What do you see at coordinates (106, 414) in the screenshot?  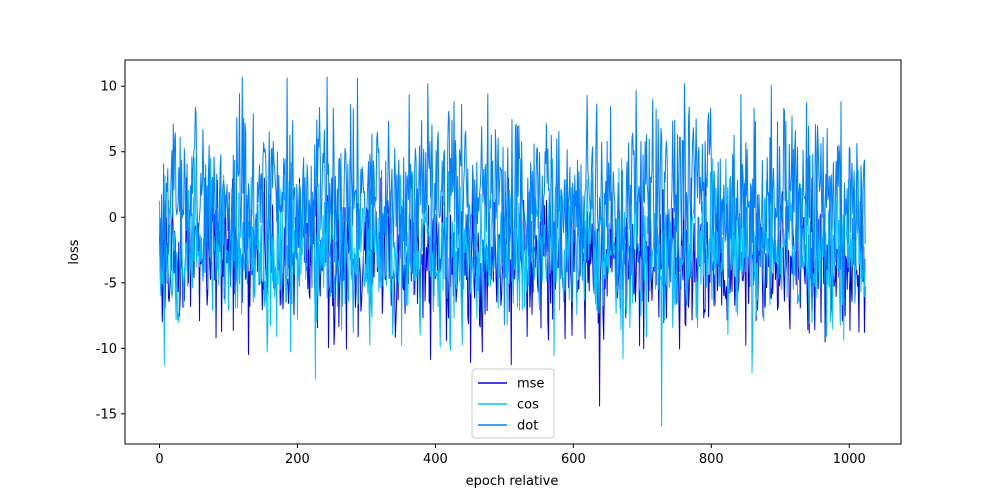 I see `y-tick-label: -15` at bounding box center [106, 414].